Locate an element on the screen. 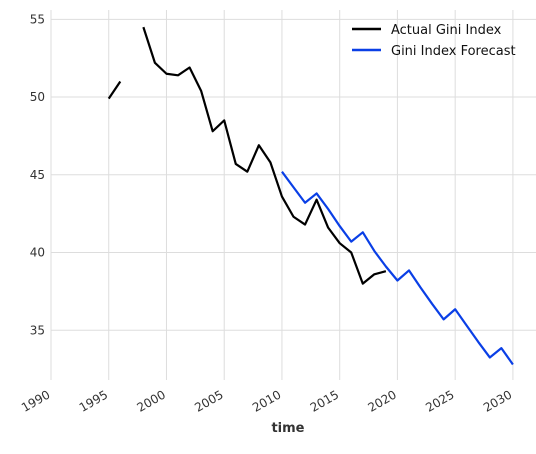  y-axis-ticks: 35 40 45 50 55 is located at coordinates (37, 174).